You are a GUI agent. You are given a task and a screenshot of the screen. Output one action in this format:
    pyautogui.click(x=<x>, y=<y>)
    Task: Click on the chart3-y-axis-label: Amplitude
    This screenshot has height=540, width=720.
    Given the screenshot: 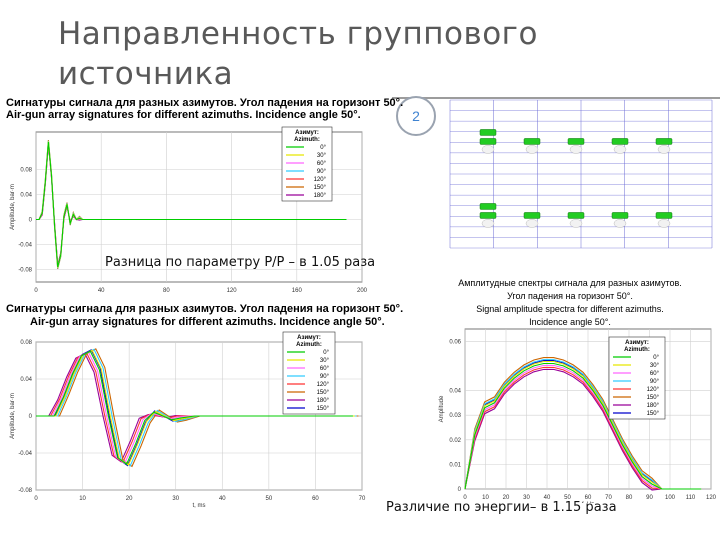 What is the action you would take?
    pyautogui.click(x=442, y=408)
    